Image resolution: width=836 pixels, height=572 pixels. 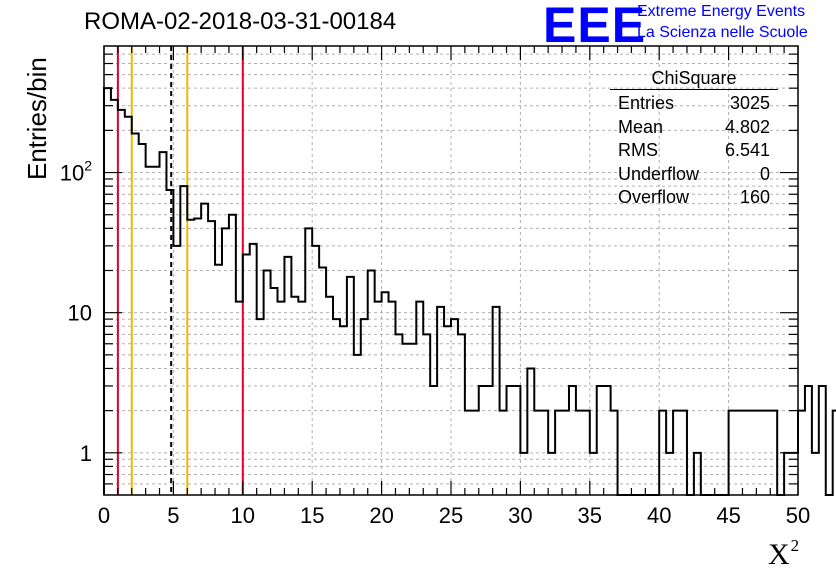 I want to click on x-tick-label: 25, so click(x=451, y=515).